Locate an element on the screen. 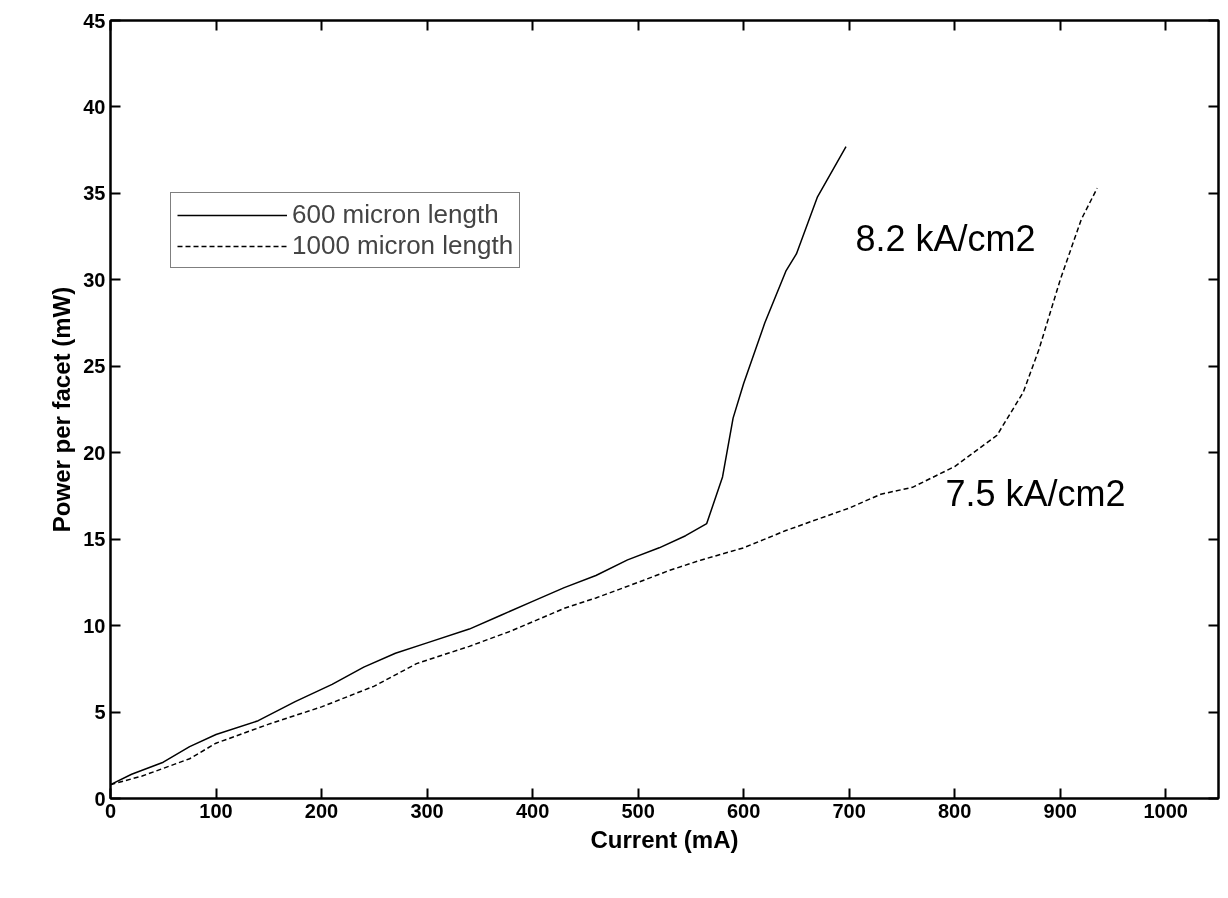 The width and height of the screenshot is (1228, 898). y-tick-label: 20 is located at coordinates (94, 452).